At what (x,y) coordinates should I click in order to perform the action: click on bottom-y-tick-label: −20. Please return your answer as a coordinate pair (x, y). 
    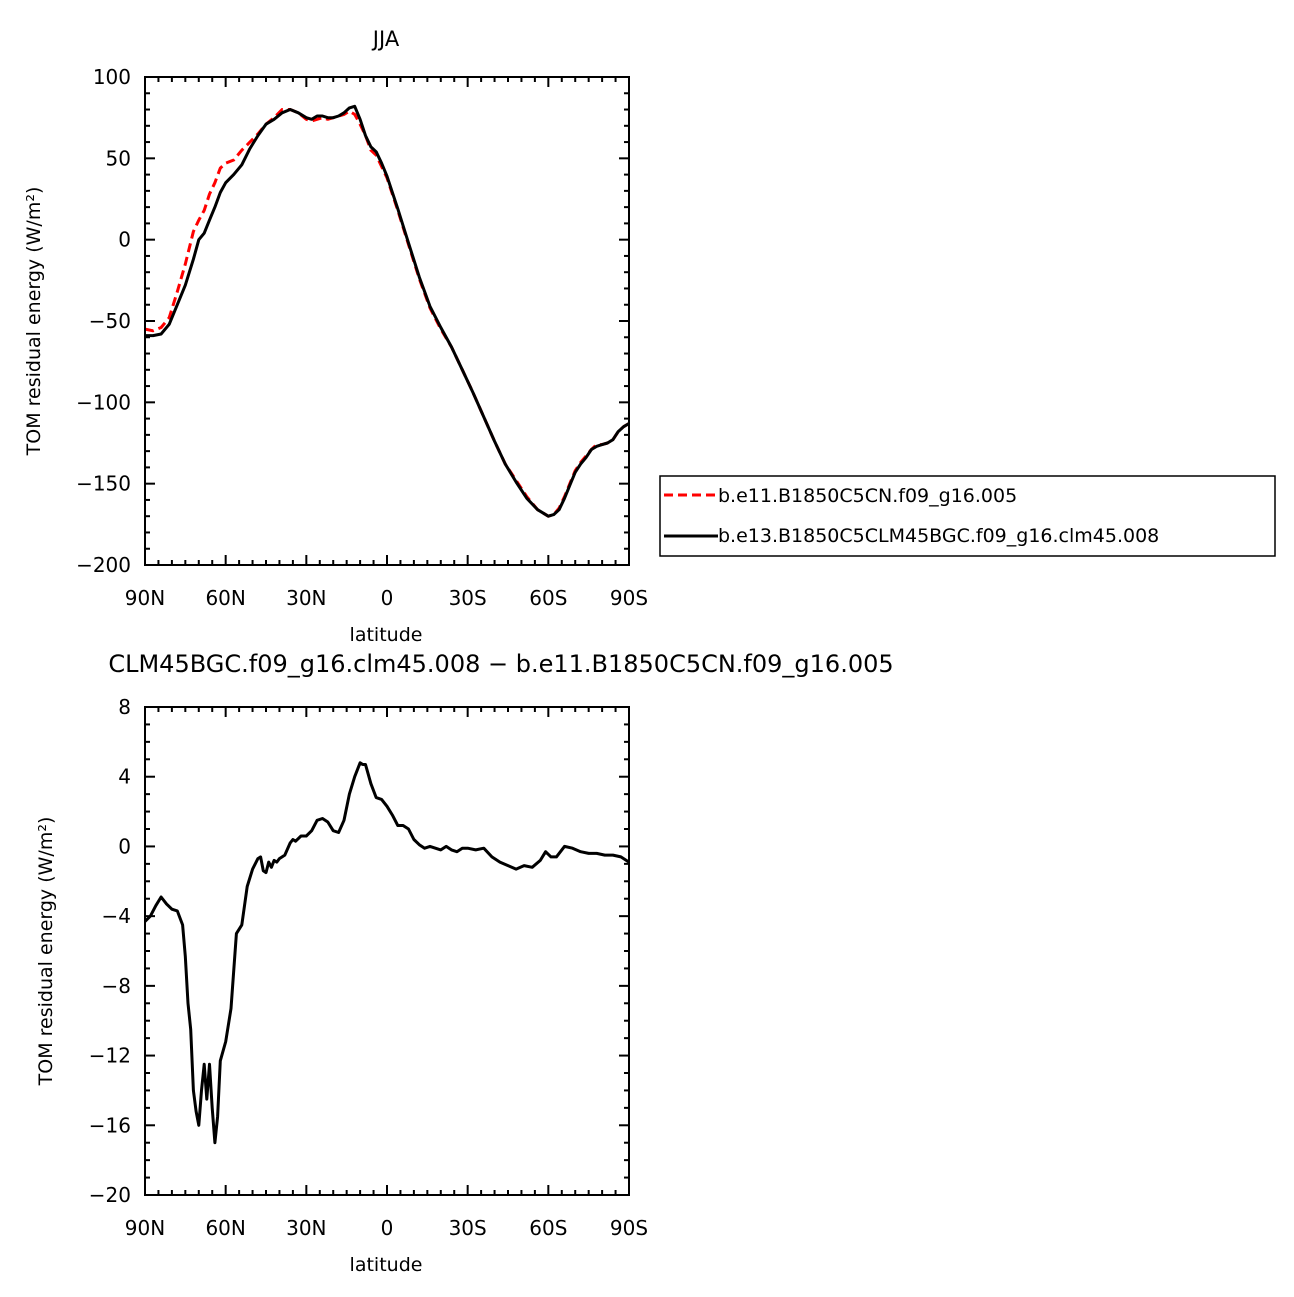
    Looking at the image, I should click on (110, 1195).